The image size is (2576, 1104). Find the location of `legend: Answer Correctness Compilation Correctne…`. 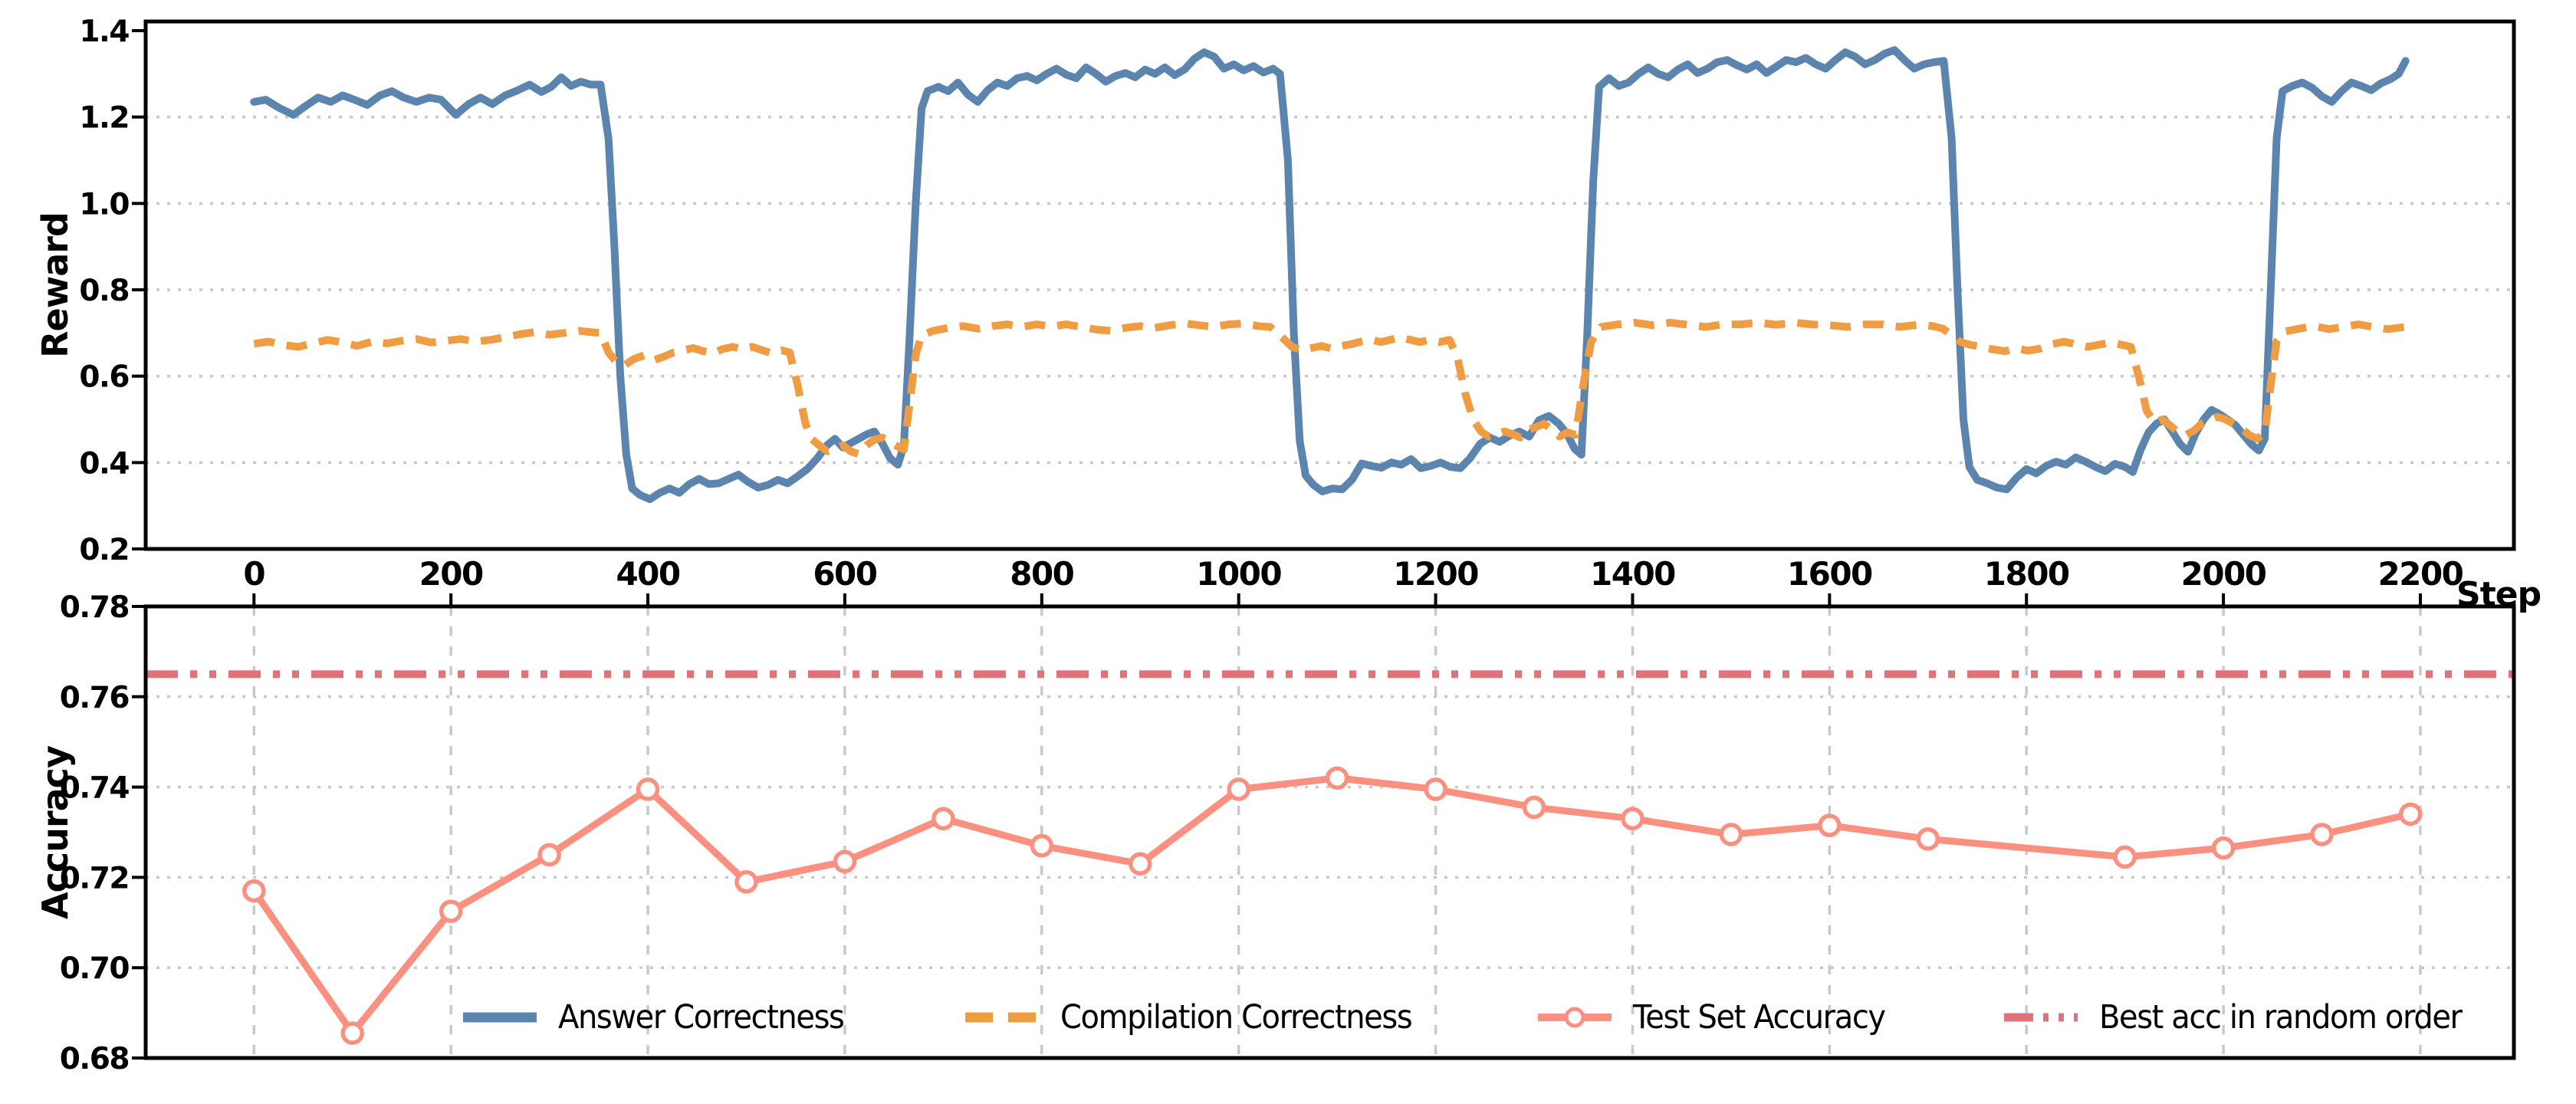

legend: Answer Correctness Compilation Correctne… is located at coordinates (1475, 1018).